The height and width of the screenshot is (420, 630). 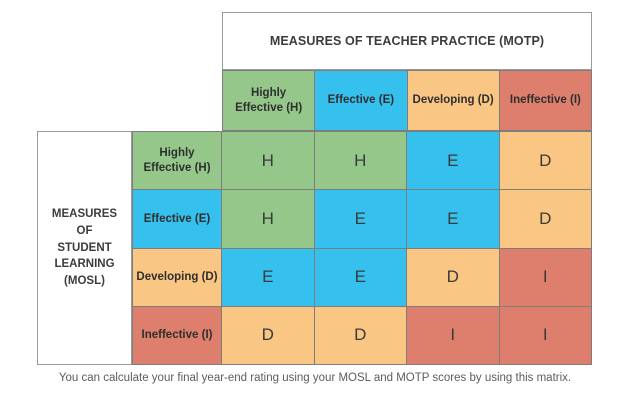 What do you see at coordinates (177, 219) in the screenshot?
I see `row-header-e: Effective (E)` at bounding box center [177, 219].